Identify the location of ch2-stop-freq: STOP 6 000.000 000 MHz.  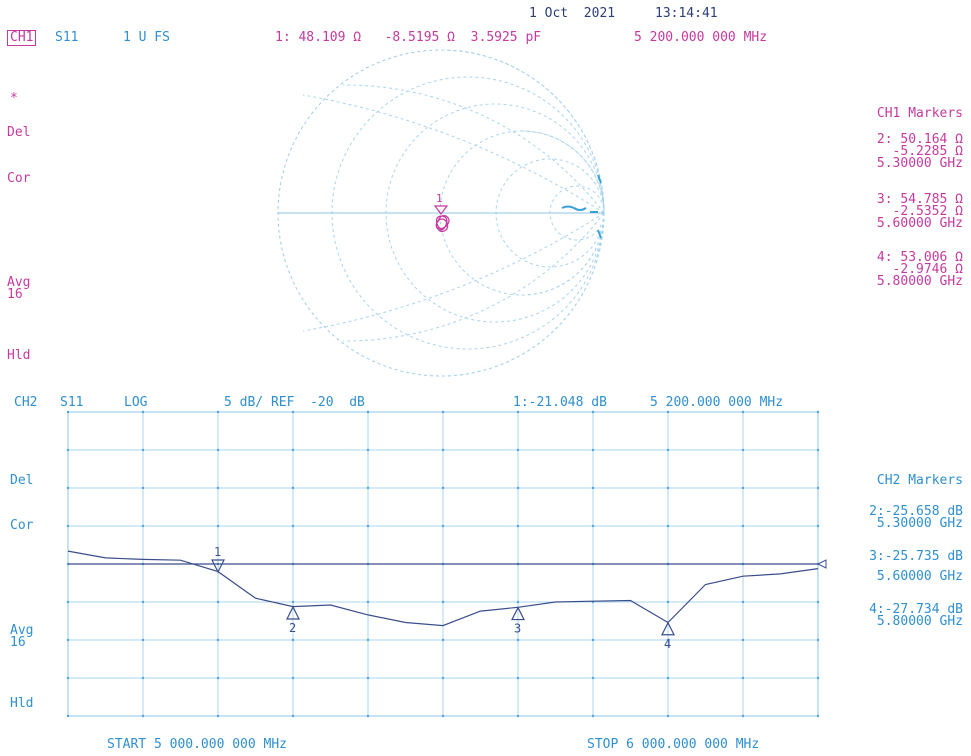
(673, 744).